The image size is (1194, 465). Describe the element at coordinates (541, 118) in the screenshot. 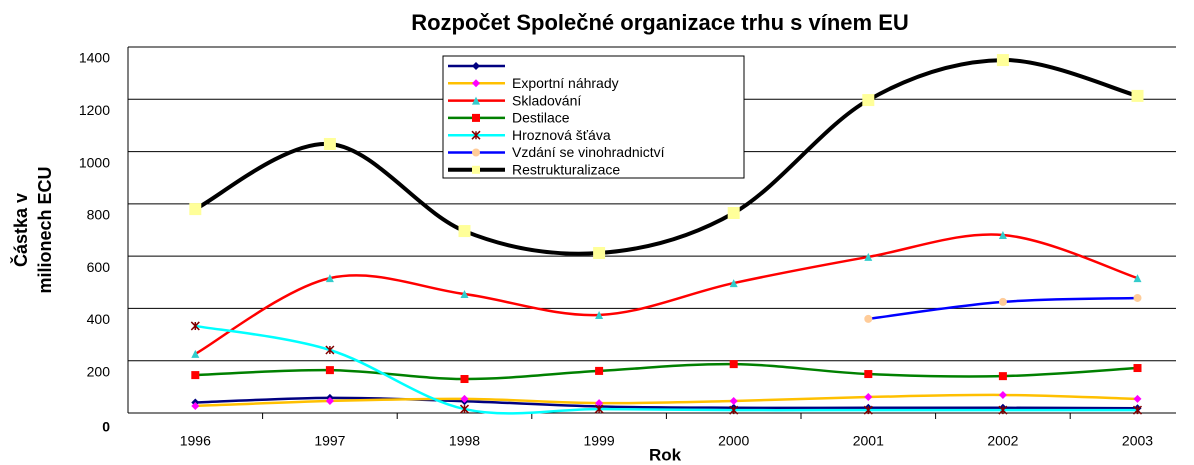

I see `legend-label: Destilace` at that location.